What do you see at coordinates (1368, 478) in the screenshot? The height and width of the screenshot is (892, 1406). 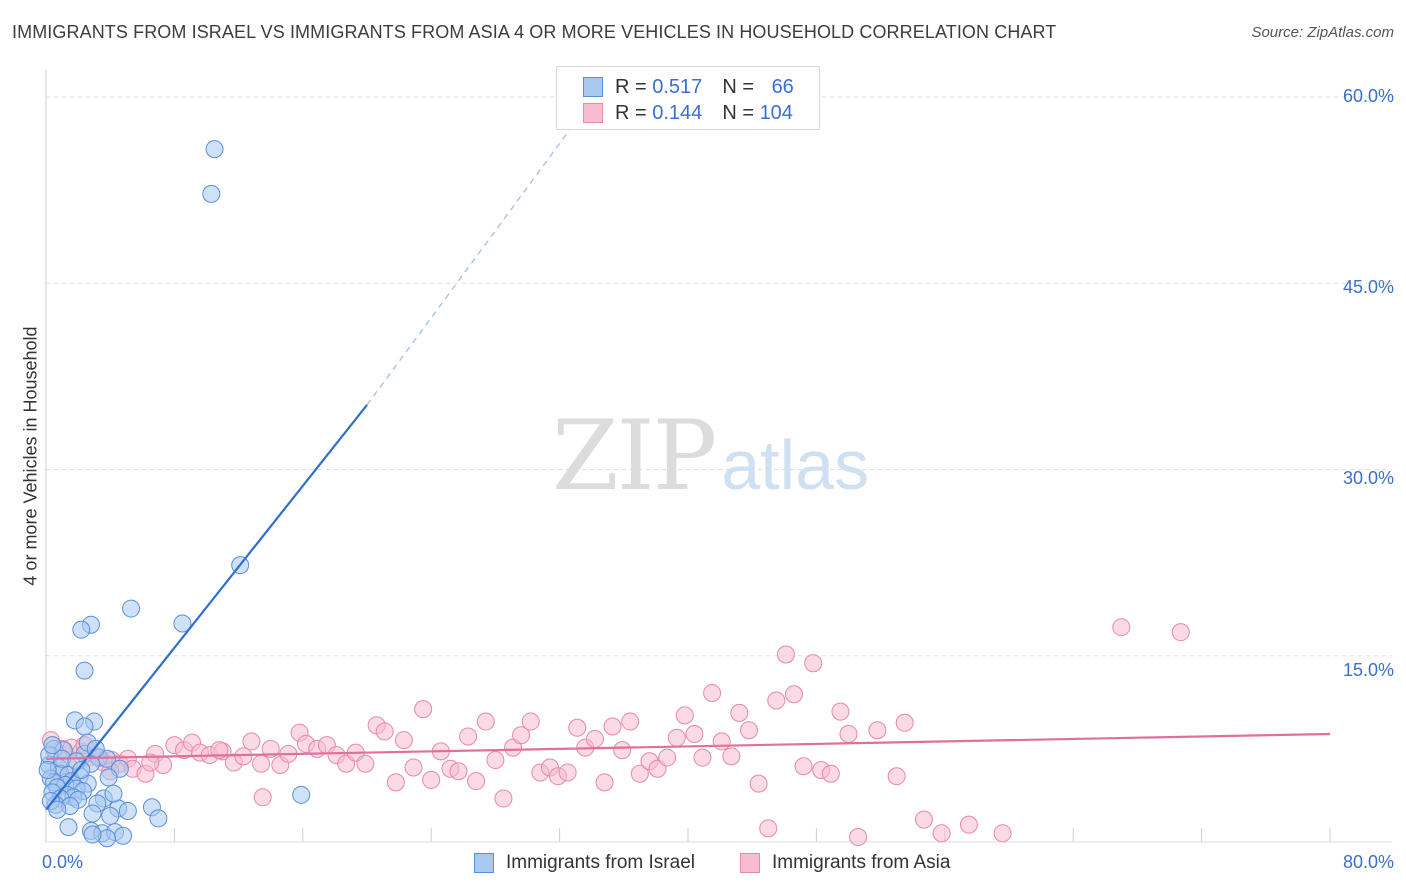 I see `y-tick-30: 30.0%` at bounding box center [1368, 478].